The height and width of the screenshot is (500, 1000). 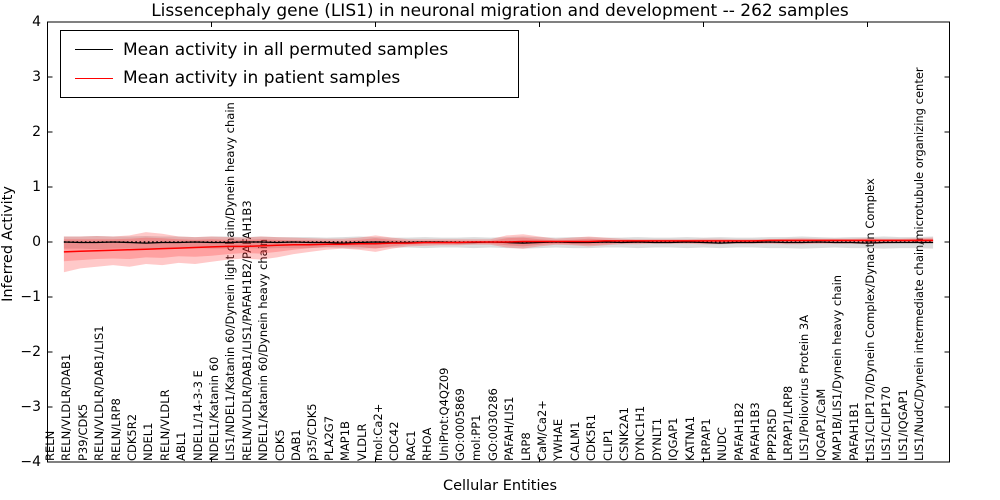 What do you see at coordinates (36, 22) in the screenshot?
I see `y-tick-label: 4` at bounding box center [36, 22].